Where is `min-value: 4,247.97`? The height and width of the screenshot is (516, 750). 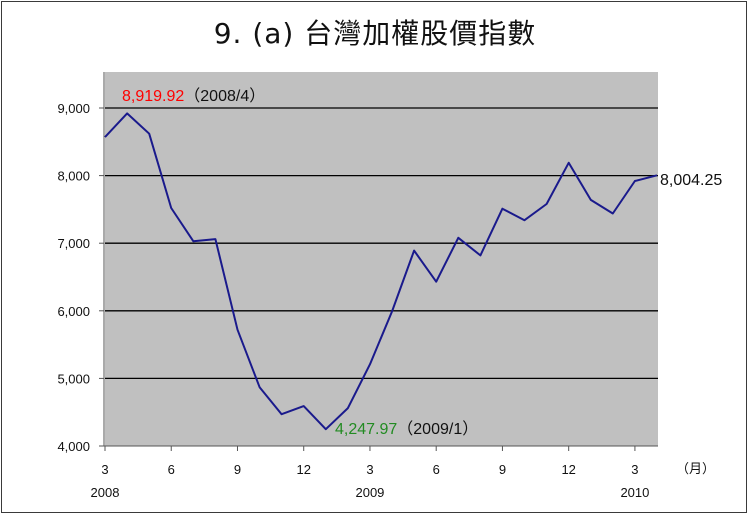 min-value: 4,247.97 is located at coordinates (366, 429).